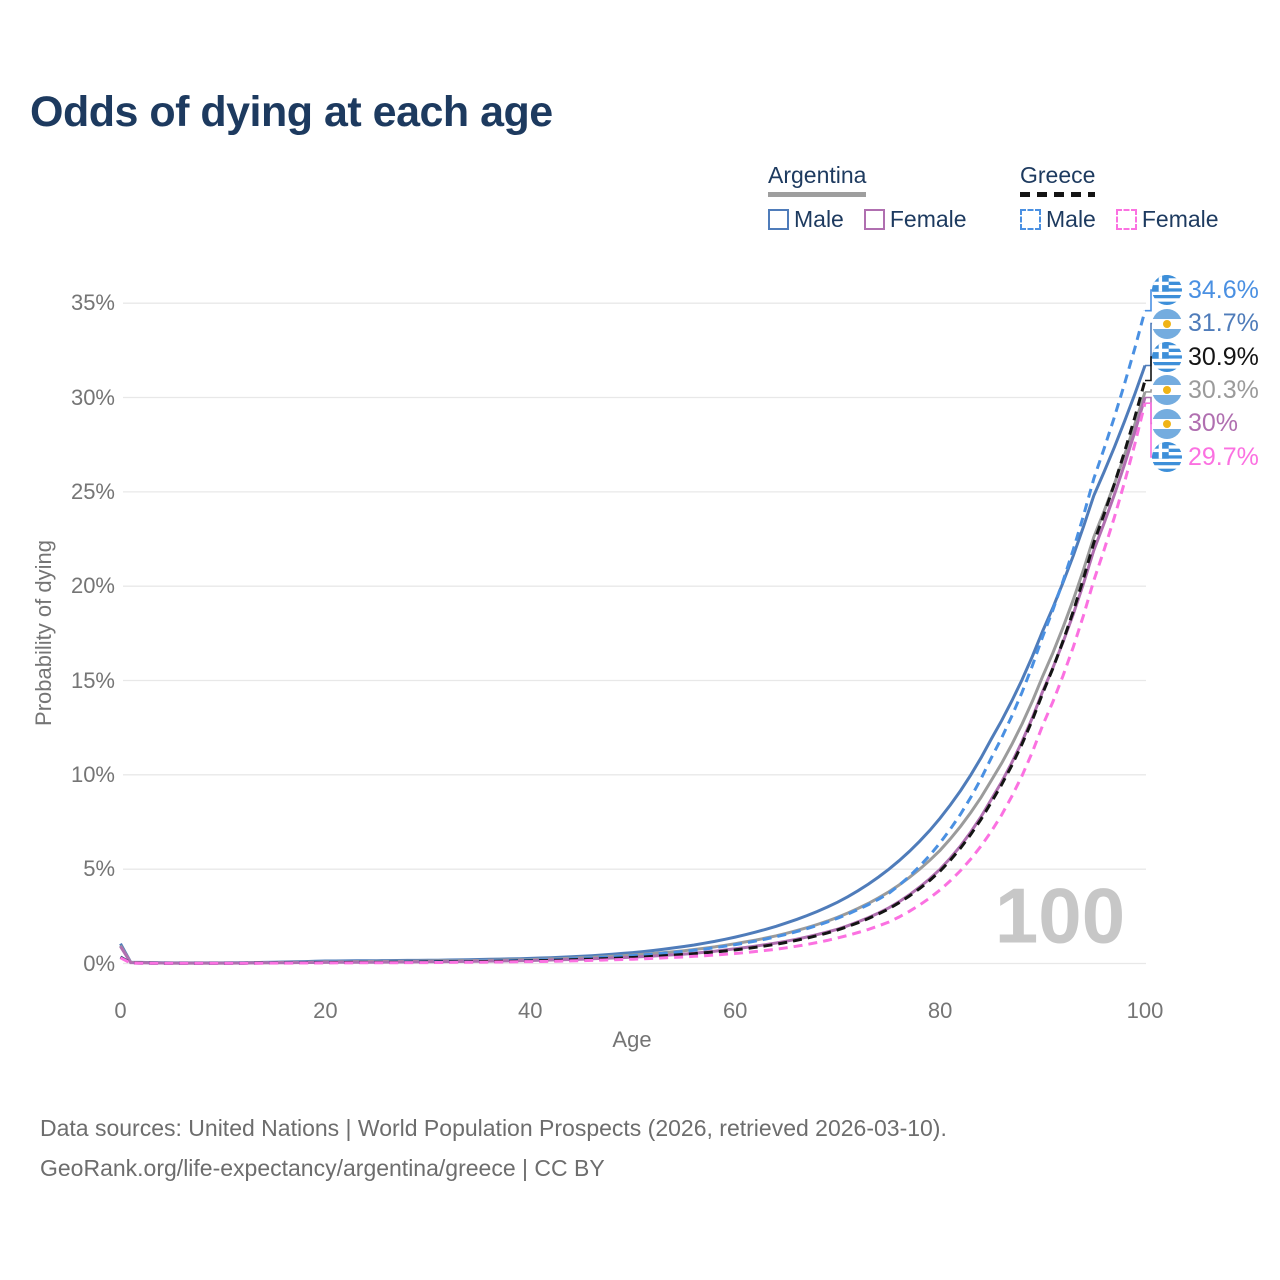 Image resolution: width=1280 pixels, height=1280 pixels. I want to click on legend-country-greece: Greece, so click(1058, 179).